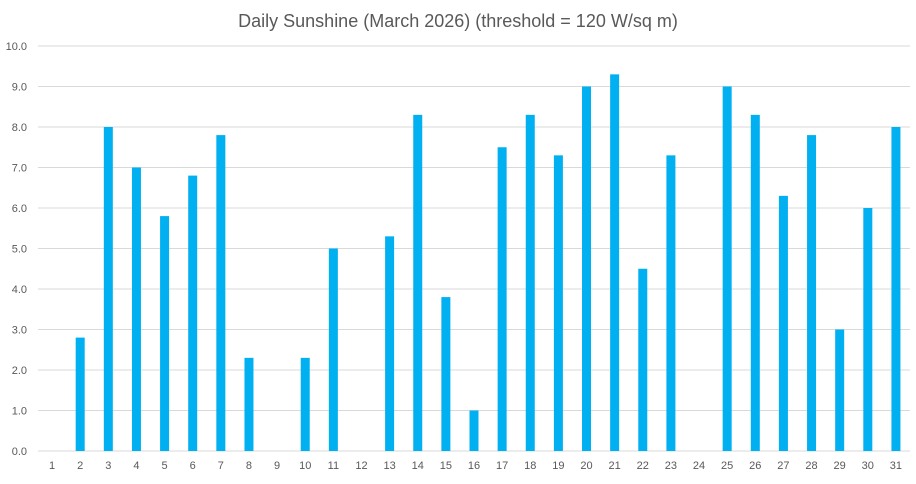 This screenshot has height=484, width=916. What do you see at coordinates (868, 466) in the screenshot?
I see `x-tick-label: 30` at bounding box center [868, 466].